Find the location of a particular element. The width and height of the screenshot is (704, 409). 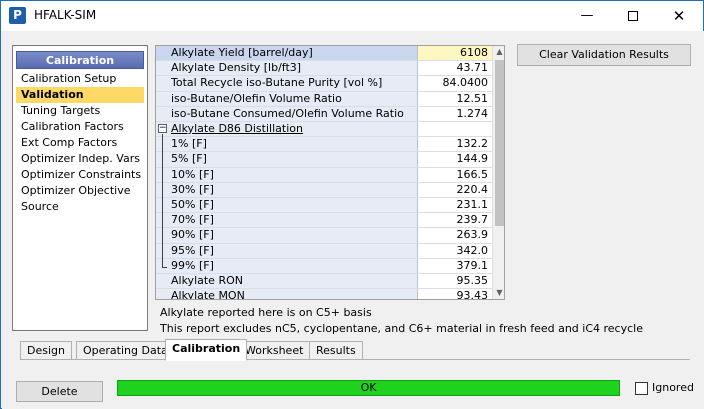

row-label: Alkylate MON is located at coordinates (287, 294).